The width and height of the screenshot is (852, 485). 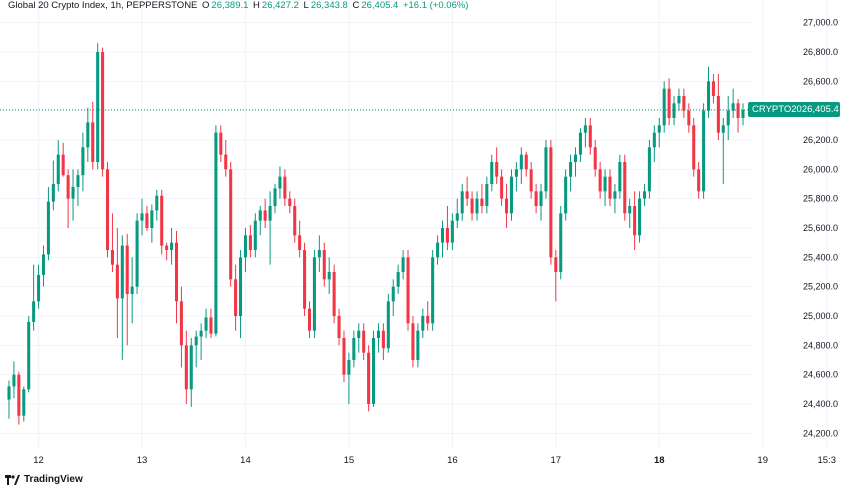 I want to click on price-tag-symbol: CRYPTO20, so click(x=777, y=110).